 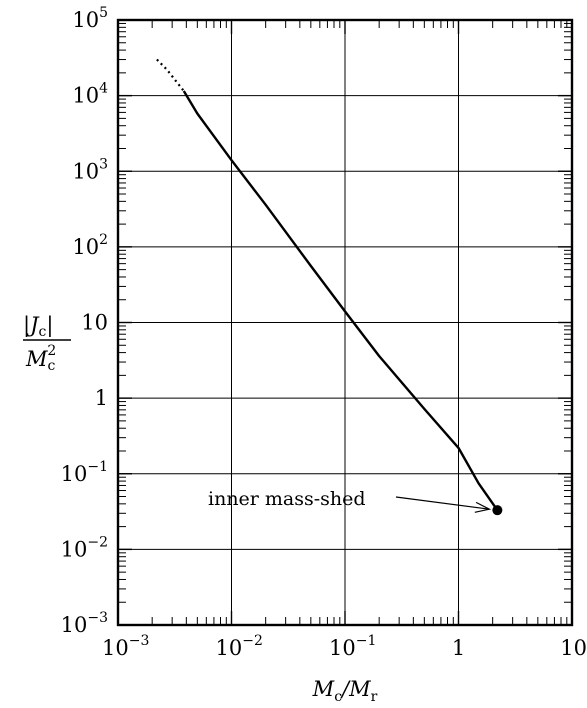 What do you see at coordinates (90, 94) in the screenshot?
I see `y-tick-label: 10⁴` at bounding box center [90, 94].